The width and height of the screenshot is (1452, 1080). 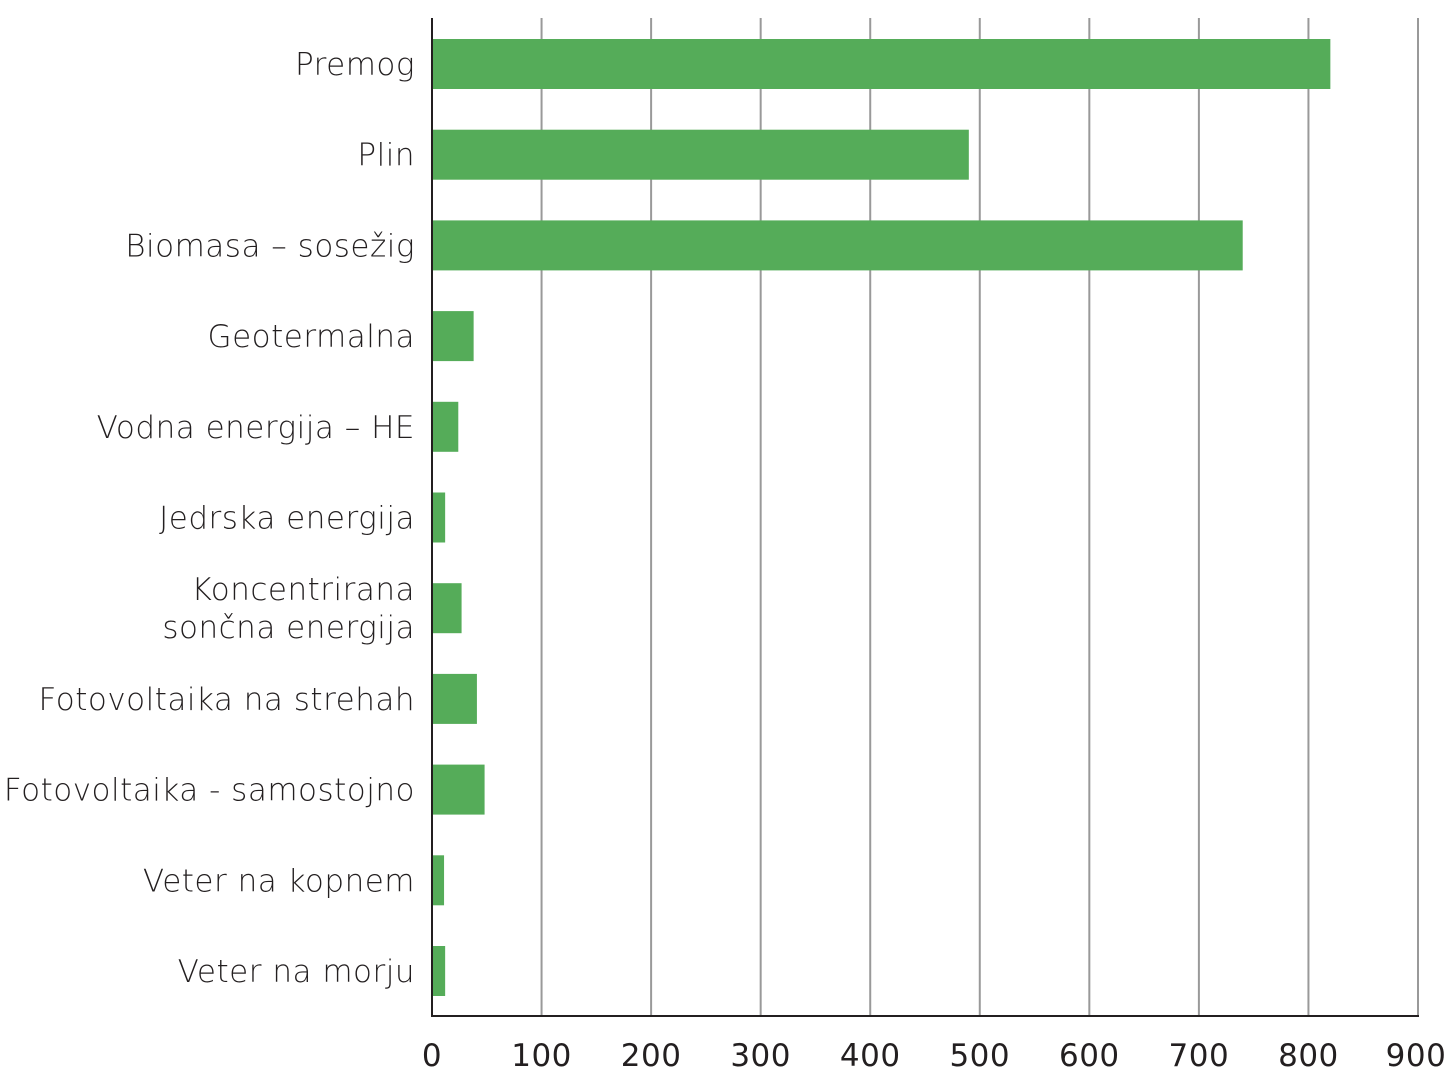 I want to click on category-label-7: Fotovoltaika na strehah, so click(x=227, y=700).